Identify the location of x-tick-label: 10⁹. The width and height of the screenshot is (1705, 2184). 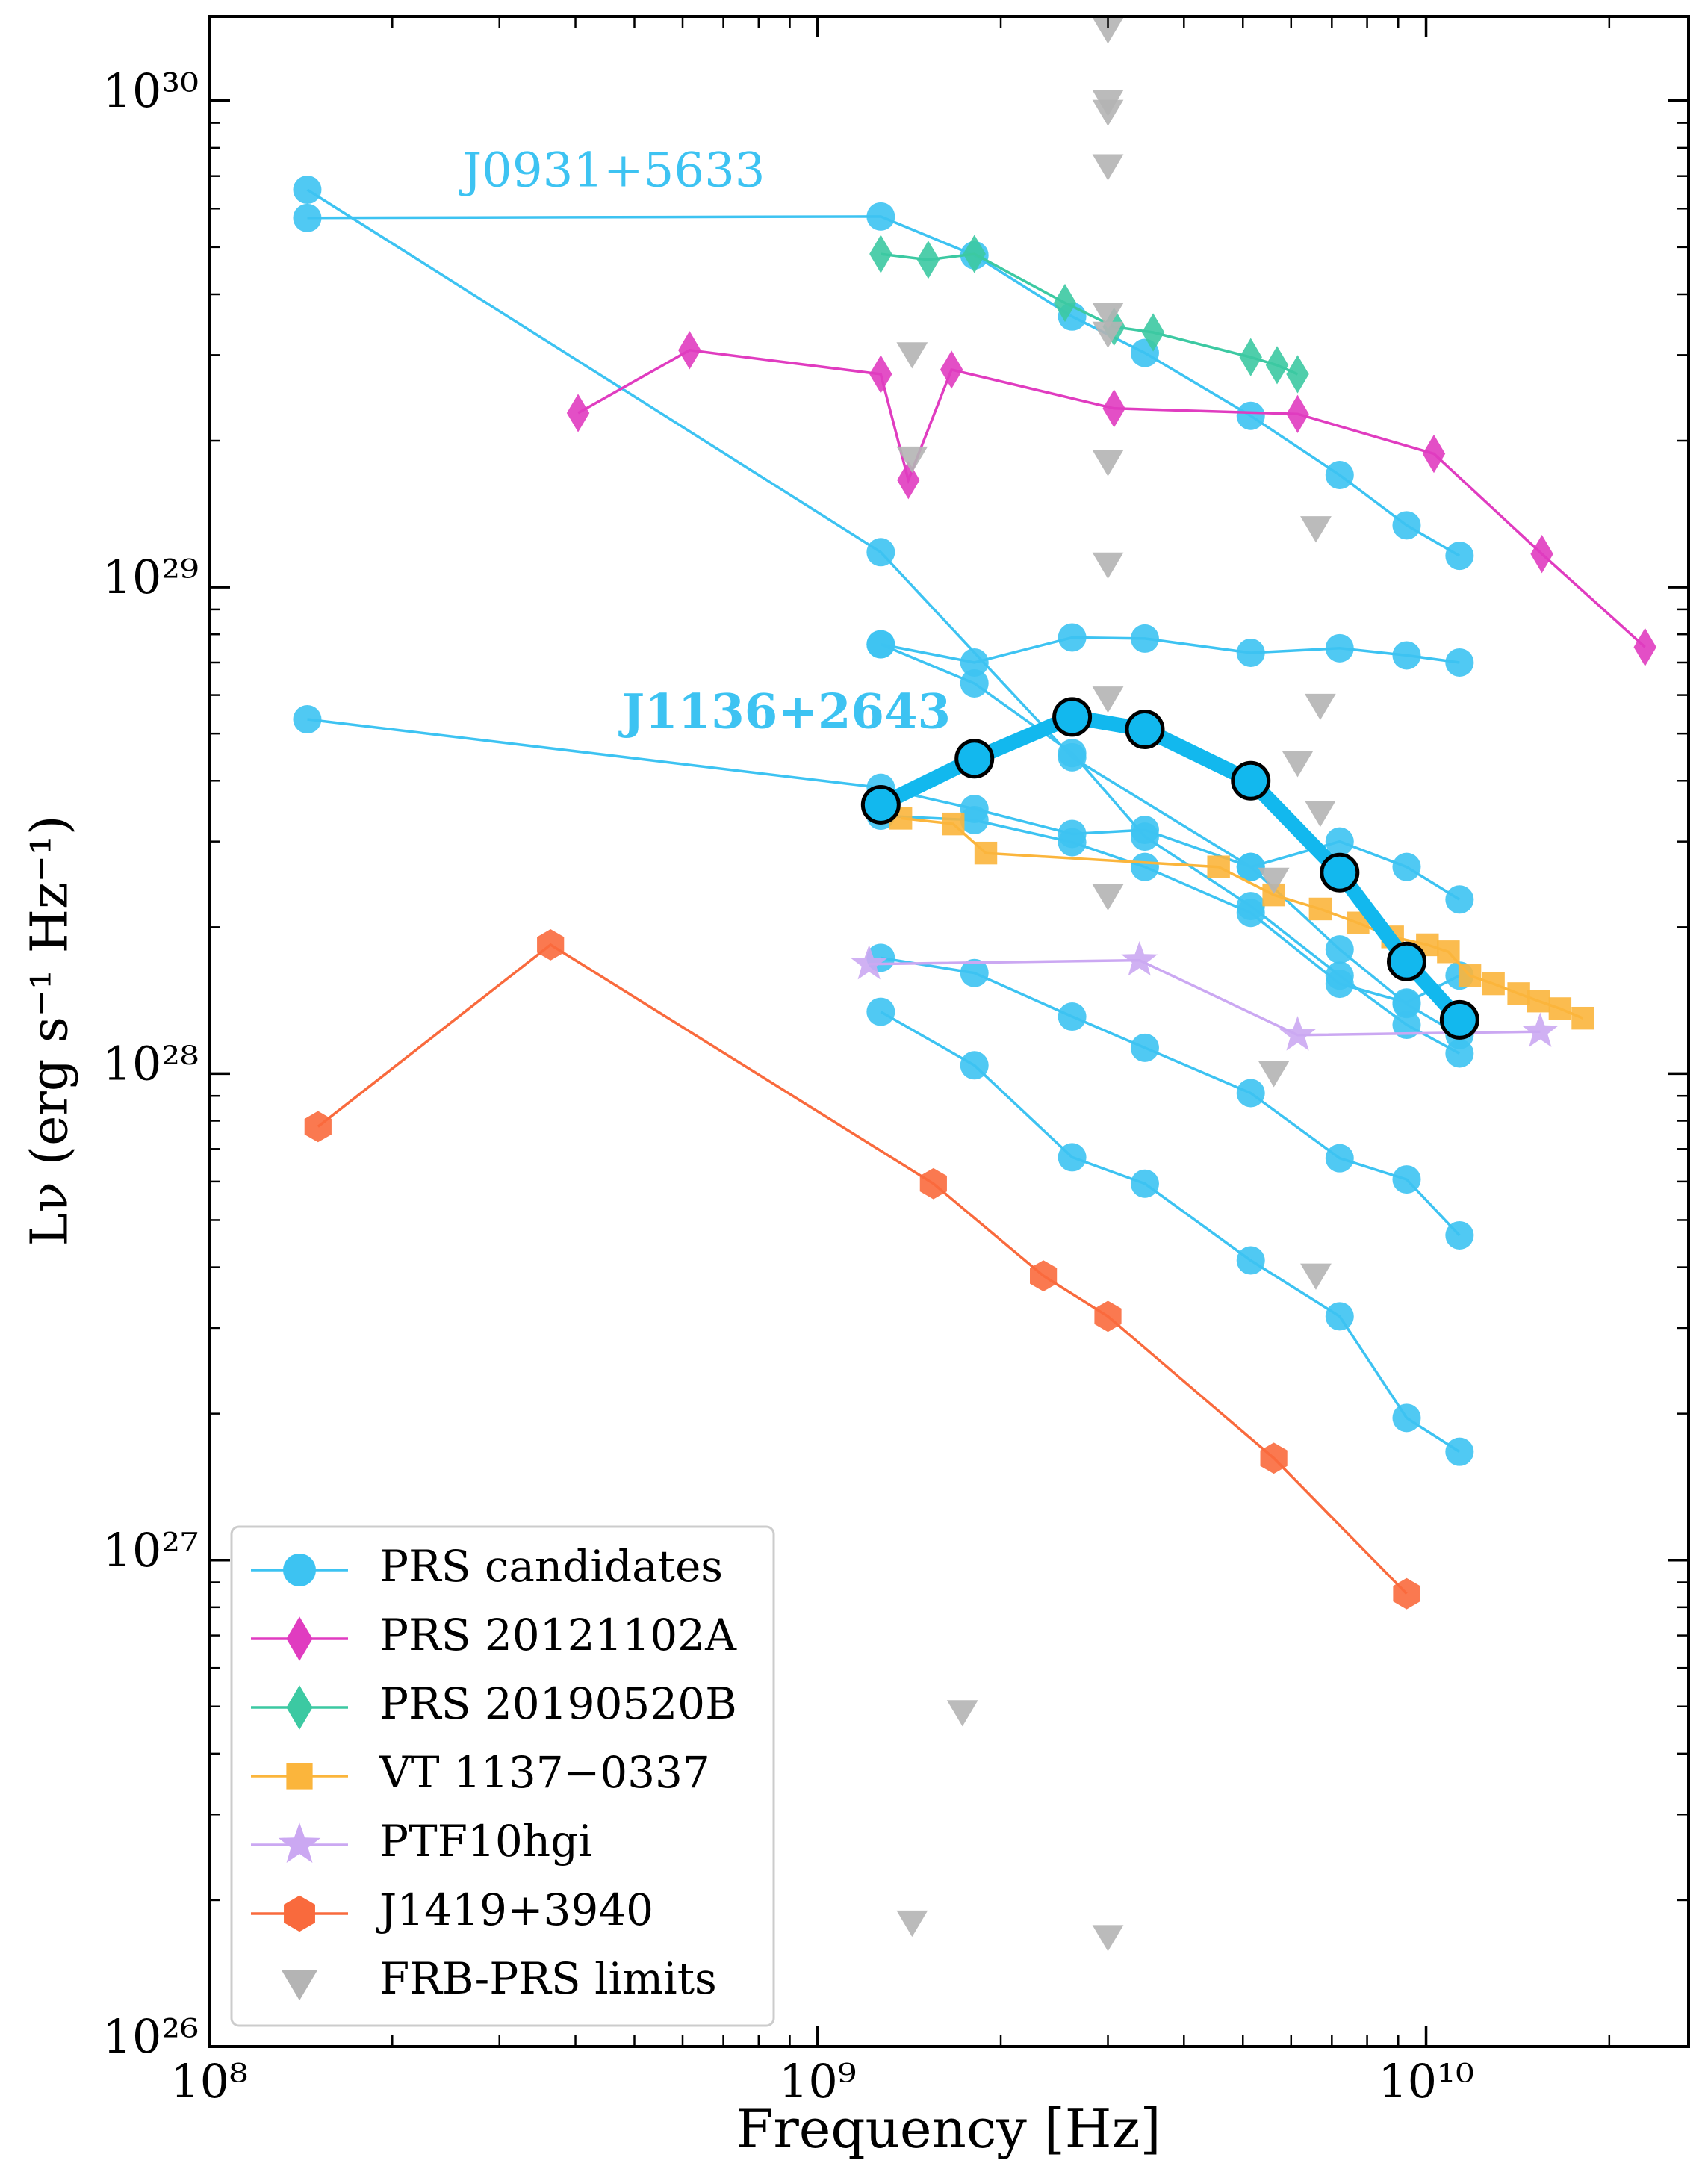
(818, 2081).